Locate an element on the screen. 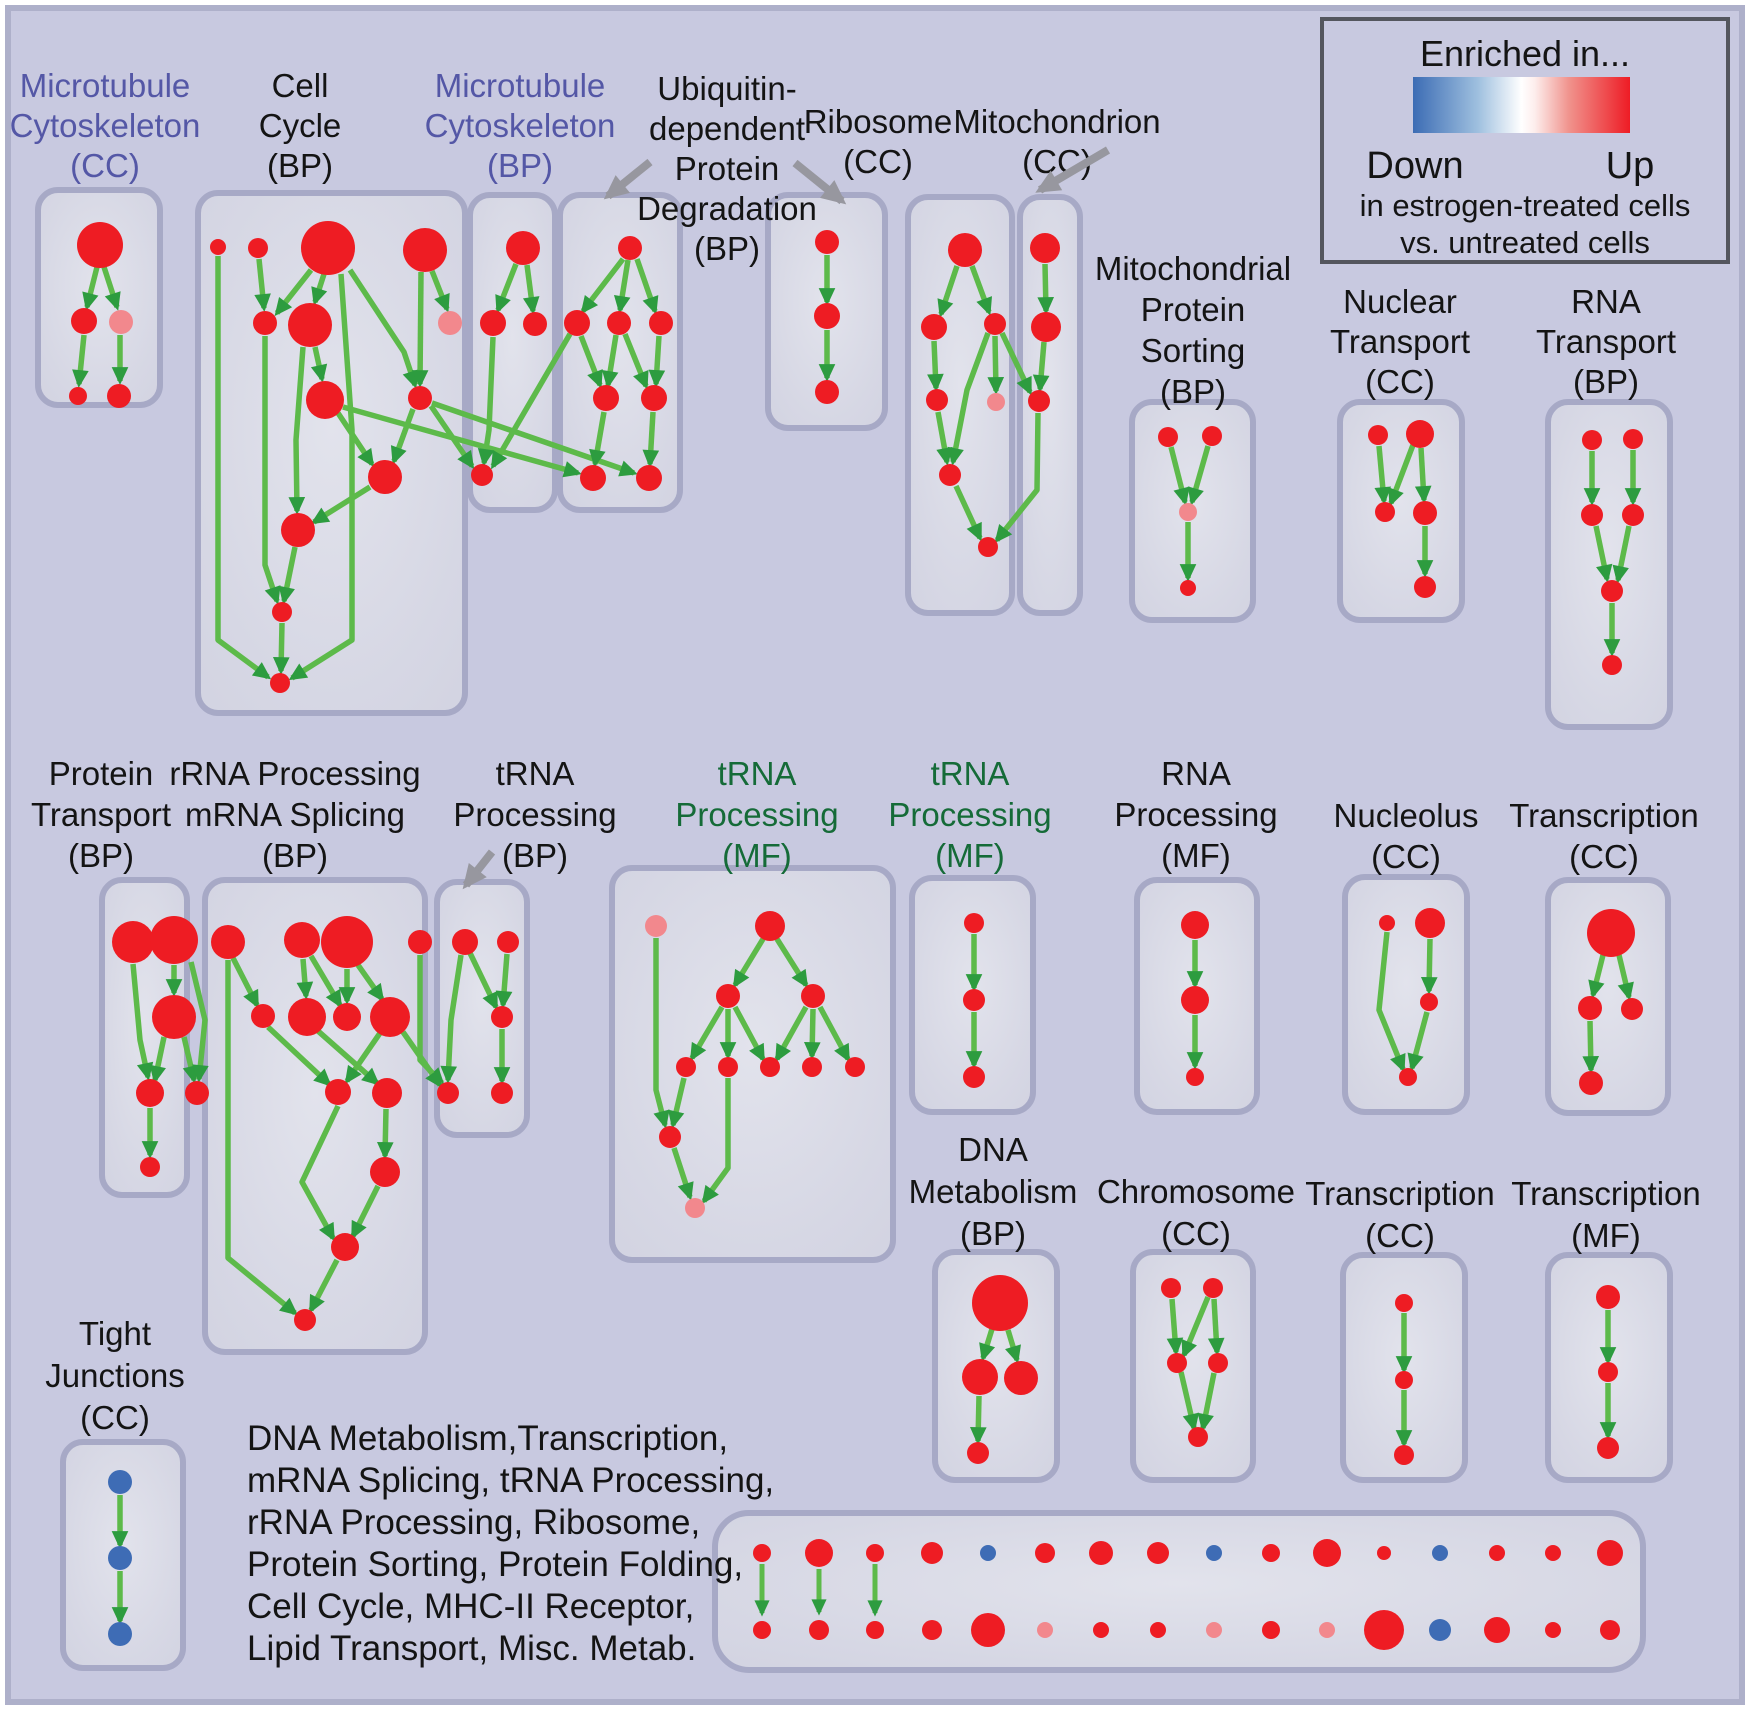  footer-text-line: rRNA Processing, Ribosome, is located at coordinates (473, 1522).